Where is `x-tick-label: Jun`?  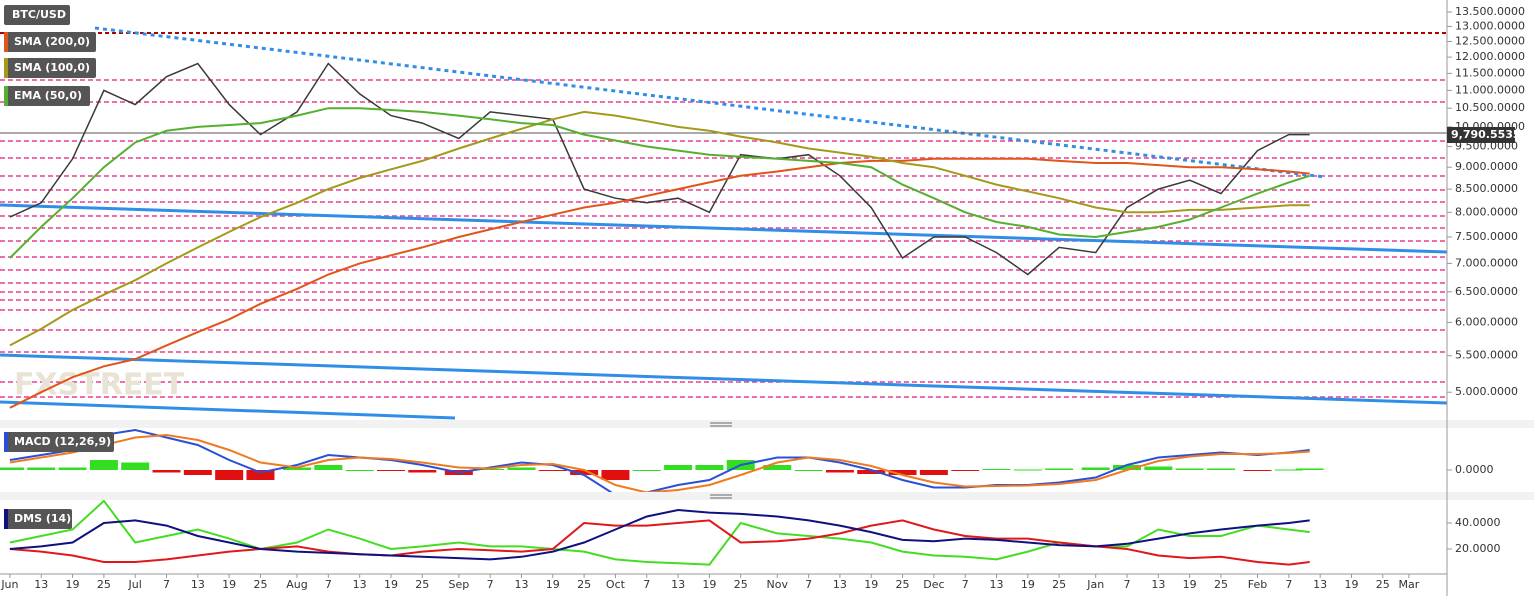
x-tick-label: Jun is located at coordinates (9, 584).